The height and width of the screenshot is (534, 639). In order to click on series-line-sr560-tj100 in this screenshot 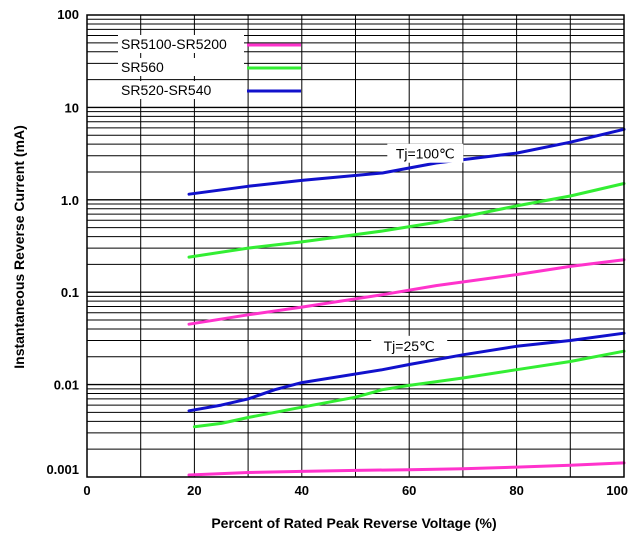, I will do `click(406, 220)`.